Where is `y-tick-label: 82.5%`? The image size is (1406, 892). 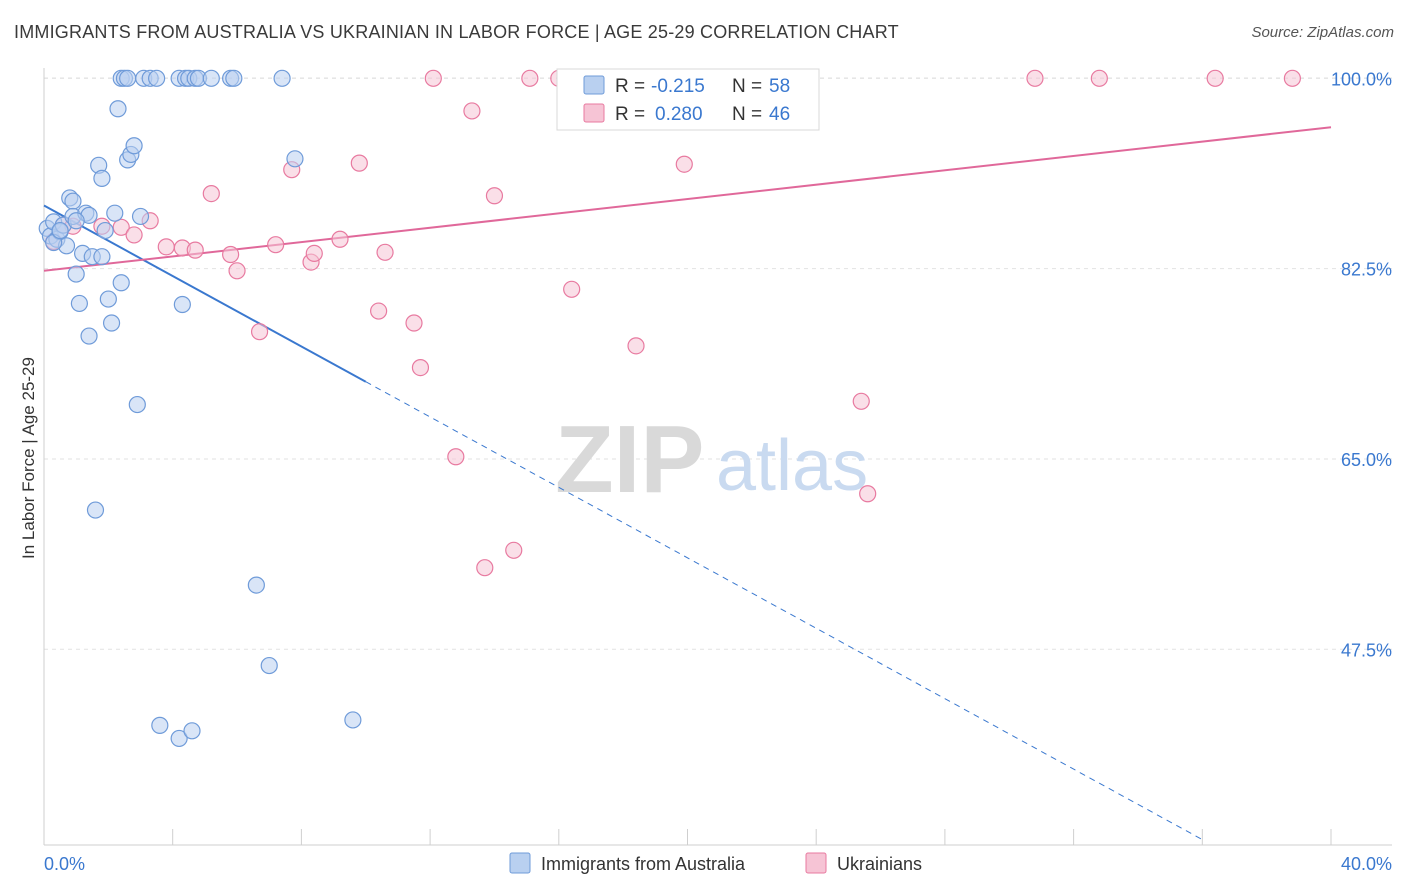 y-tick-label: 82.5% is located at coordinates (1366, 270).